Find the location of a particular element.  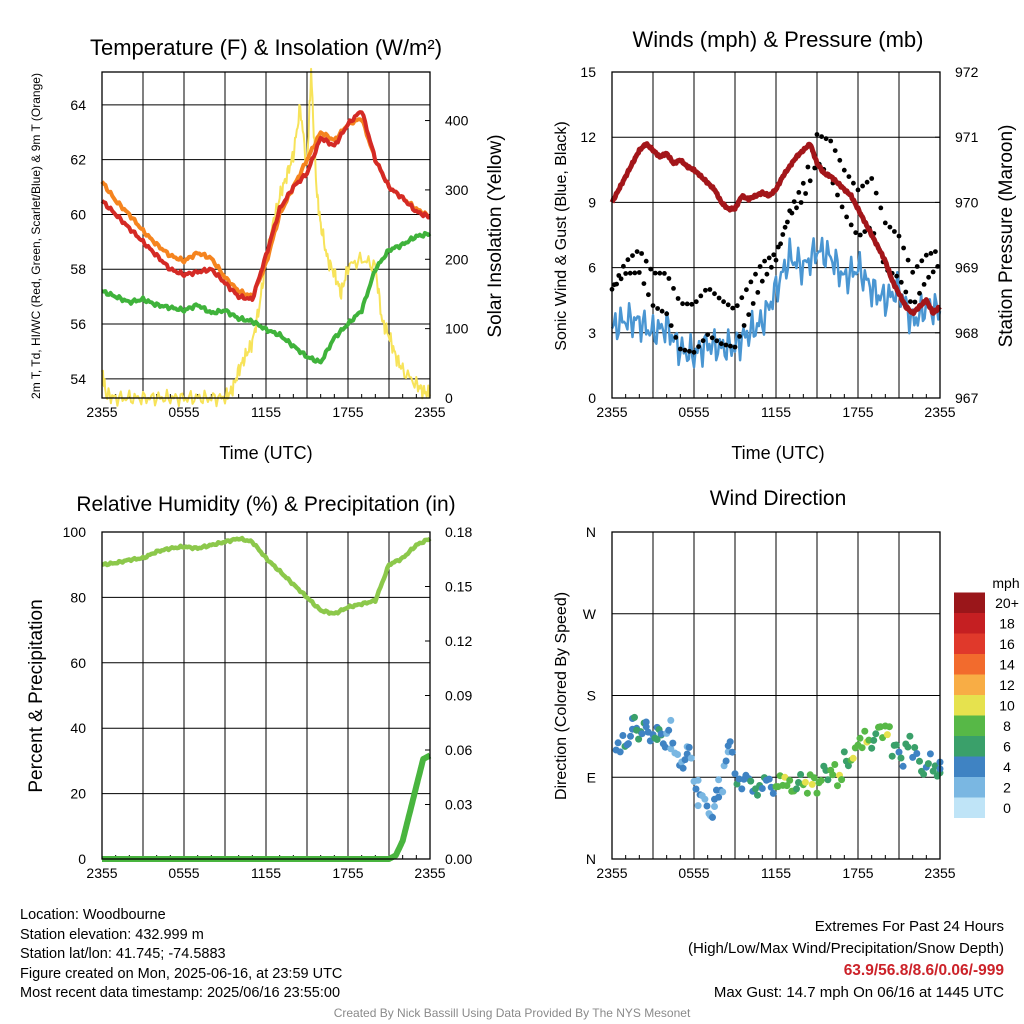

y-tick-label: 12 is located at coordinates (588, 137).